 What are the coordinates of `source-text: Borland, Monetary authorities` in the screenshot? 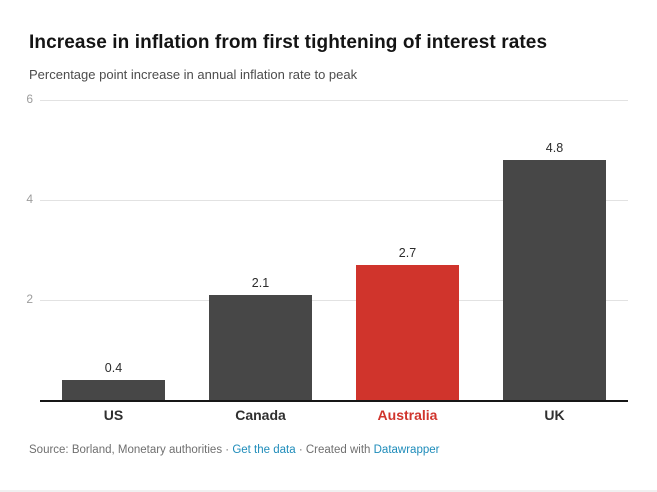 It's located at (147, 450).